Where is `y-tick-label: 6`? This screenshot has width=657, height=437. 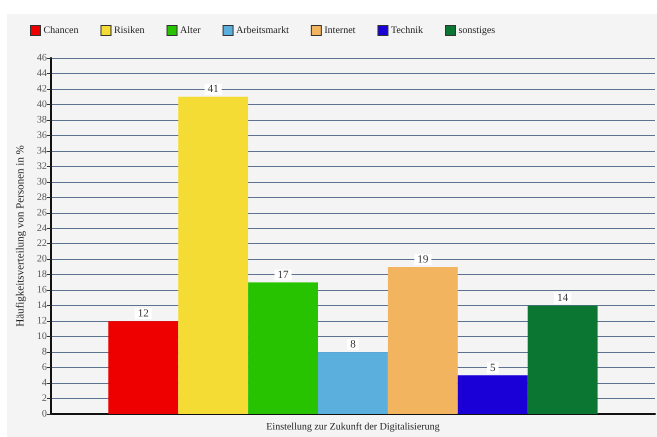
y-tick-label: 6 is located at coordinates (44, 368).